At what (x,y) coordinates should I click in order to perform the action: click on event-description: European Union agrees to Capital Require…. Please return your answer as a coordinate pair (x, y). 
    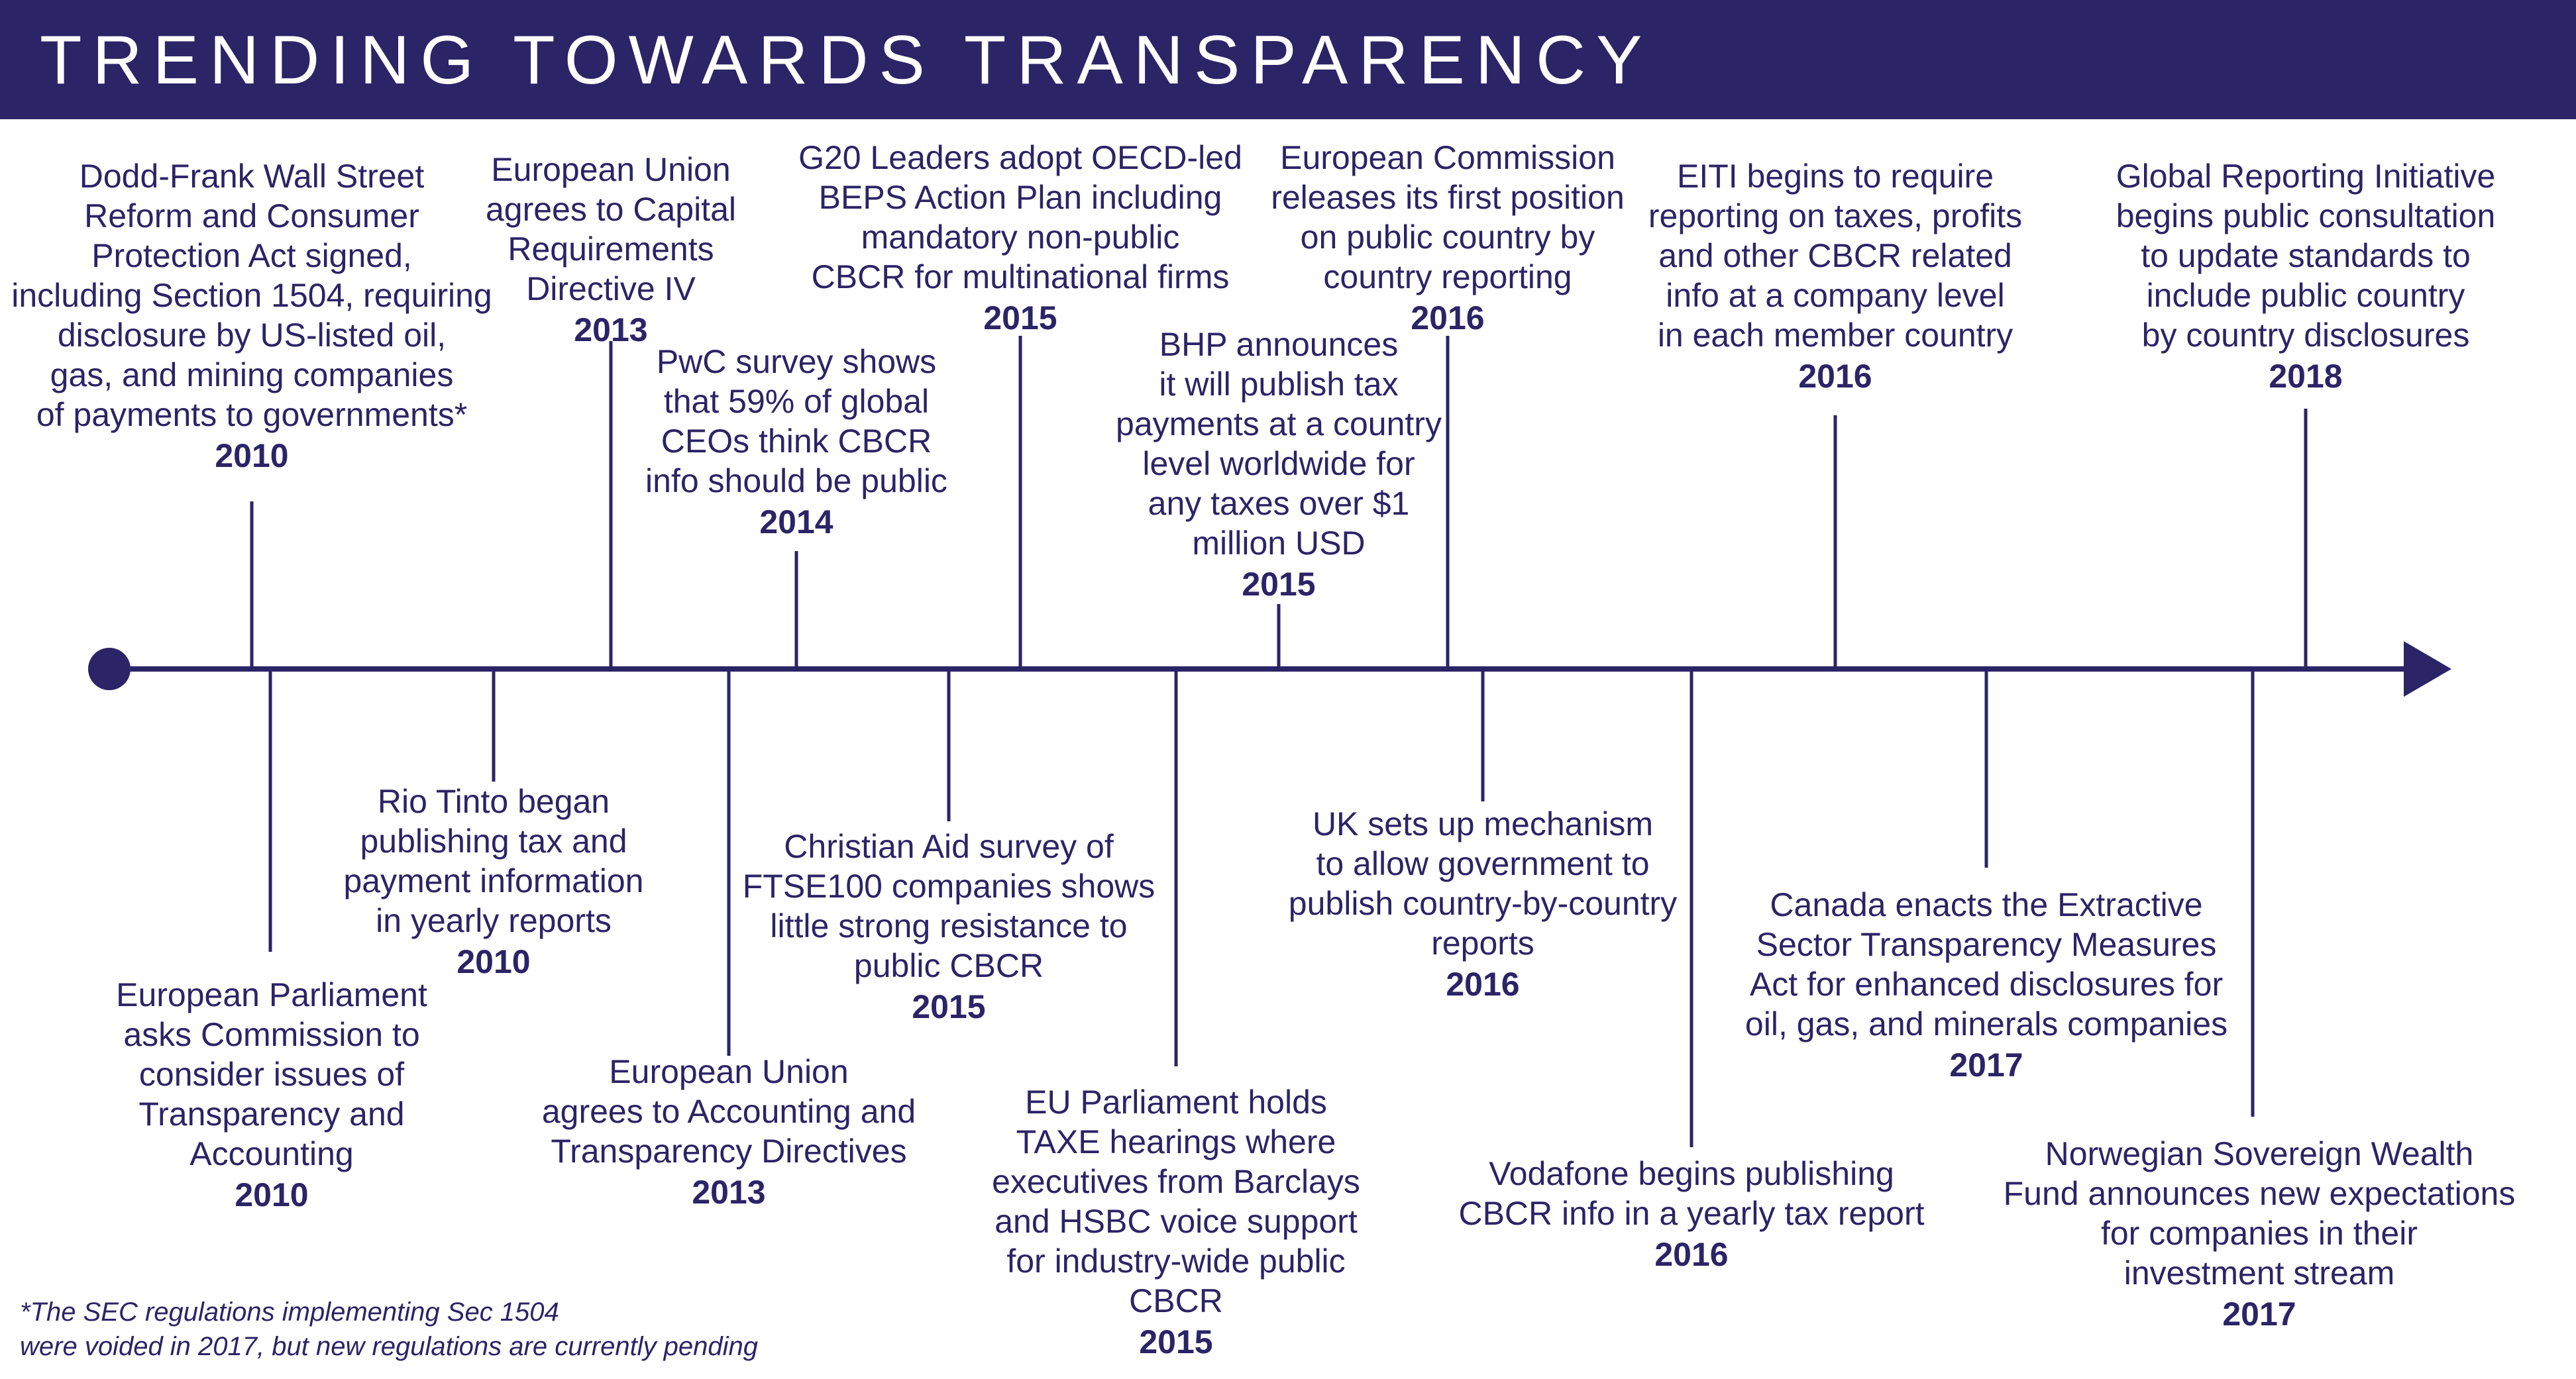
    Looking at the image, I should click on (610, 229).